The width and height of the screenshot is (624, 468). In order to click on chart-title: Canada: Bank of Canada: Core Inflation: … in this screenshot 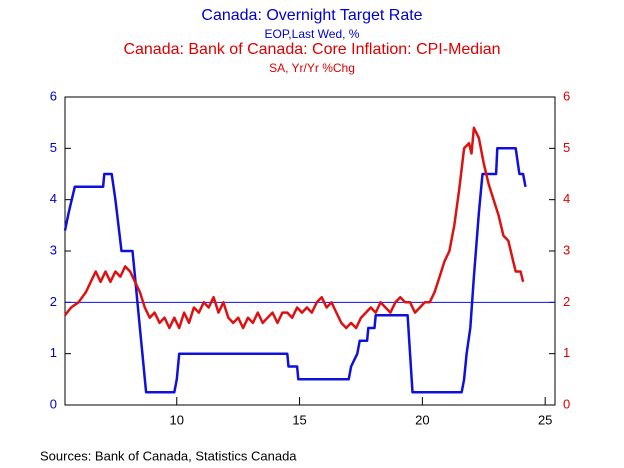, I will do `click(311, 49)`.